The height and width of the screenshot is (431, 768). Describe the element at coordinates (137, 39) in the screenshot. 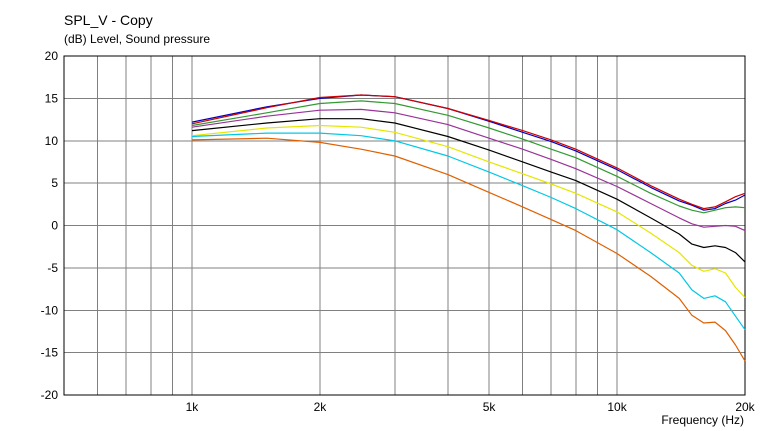

I see `y-axis-label: (dB) Level, Sound pressure` at that location.